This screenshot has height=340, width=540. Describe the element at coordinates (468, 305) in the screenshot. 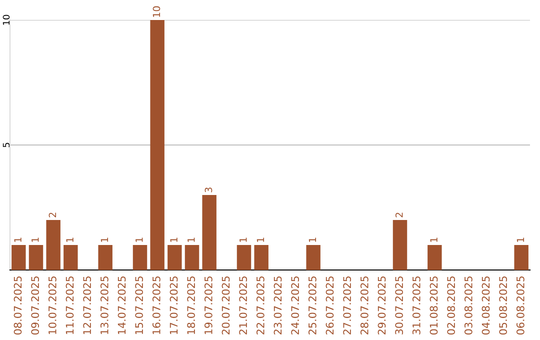

I see `x-tick-label: 03.08.2025` at that location.